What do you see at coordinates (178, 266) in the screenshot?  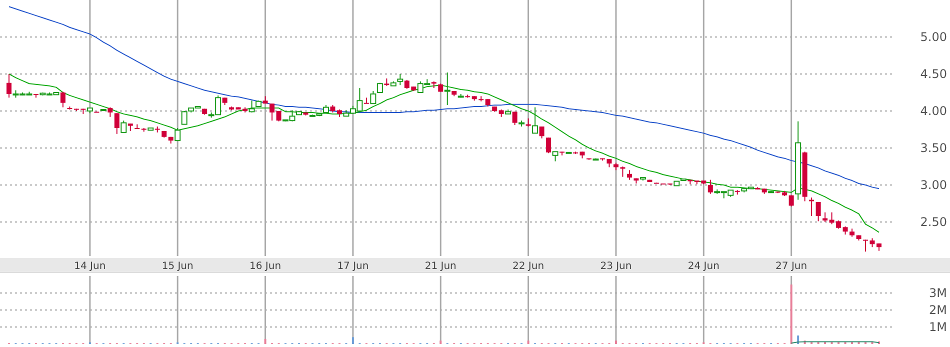 I see `x-tick-label: 15 Jun` at bounding box center [178, 266].